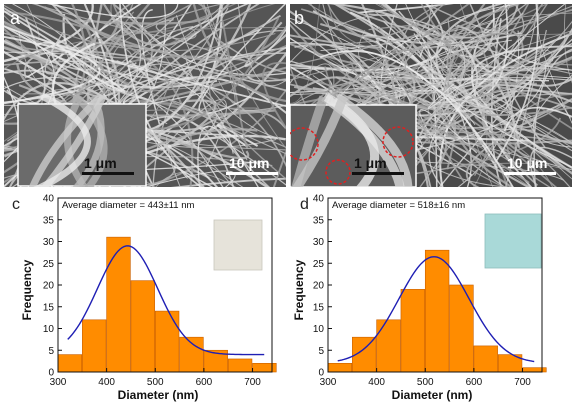  Describe the element at coordinates (15, 18) in the screenshot. I see `panel-letter-a: a` at that location.